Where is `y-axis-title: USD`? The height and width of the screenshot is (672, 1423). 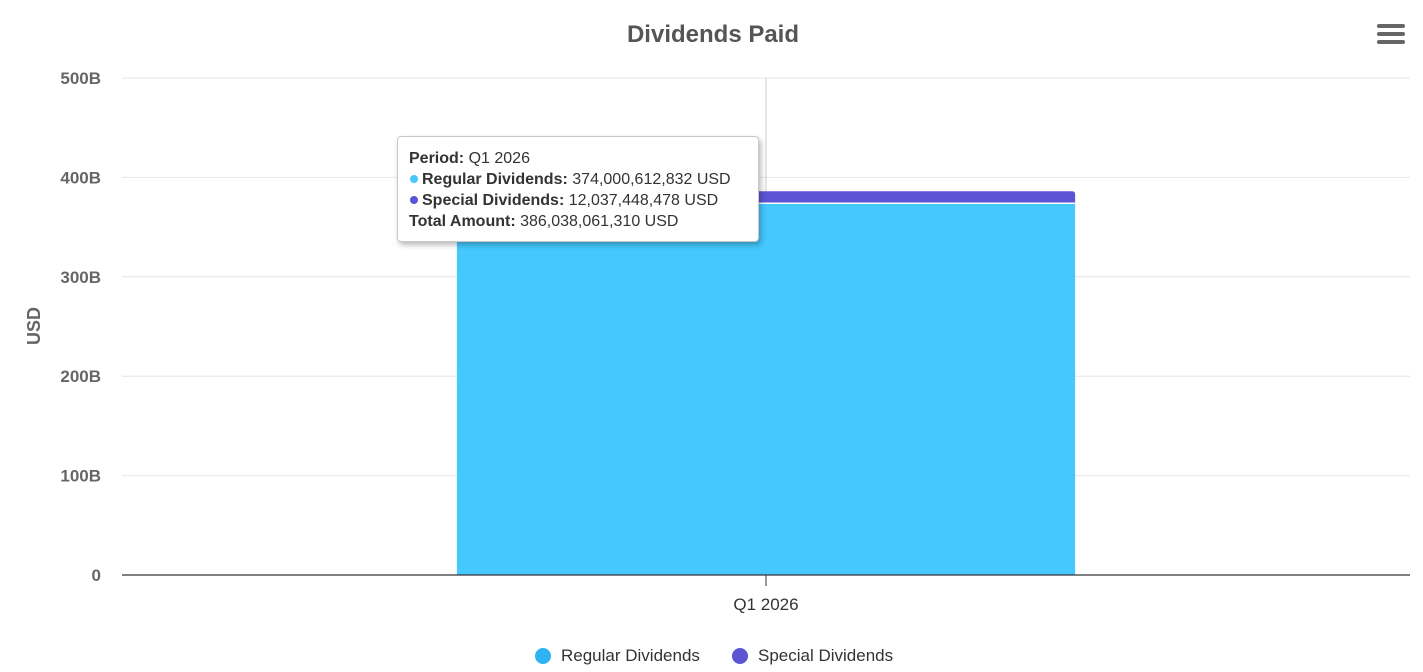 y-axis-title: USD is located at coordinates (34, 326).